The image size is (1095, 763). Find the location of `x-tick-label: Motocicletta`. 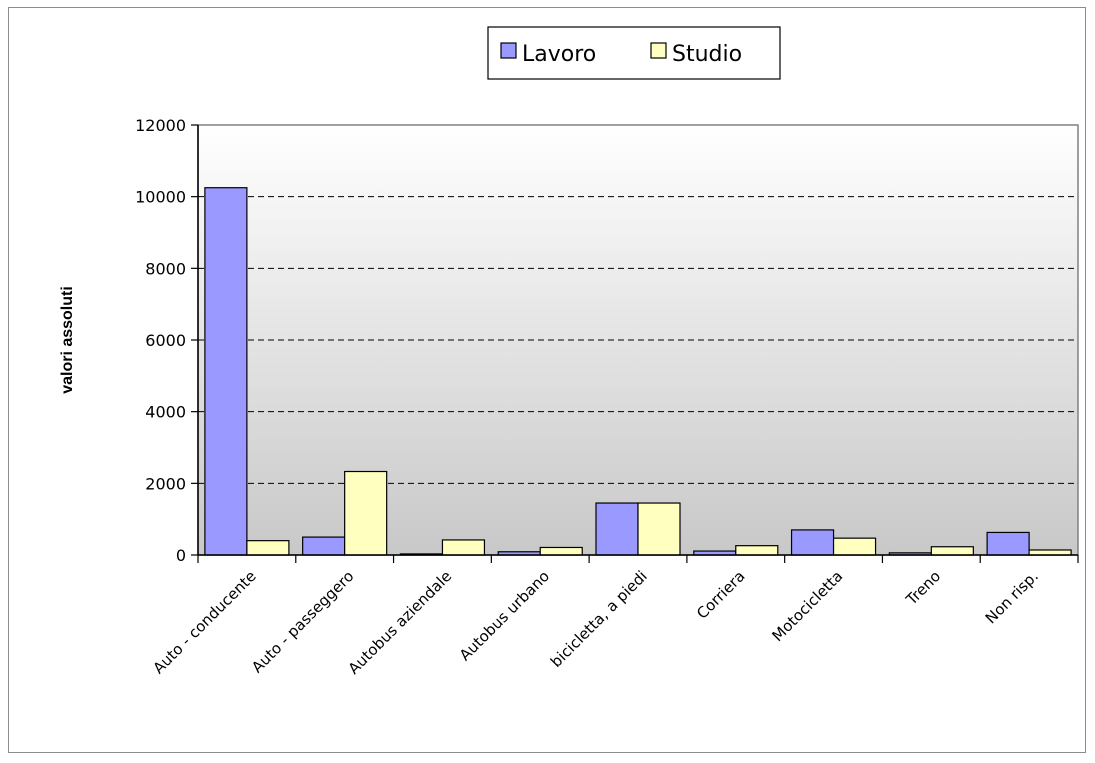

x-tick-label: Motocicletta is located at coordinates (807, 606).